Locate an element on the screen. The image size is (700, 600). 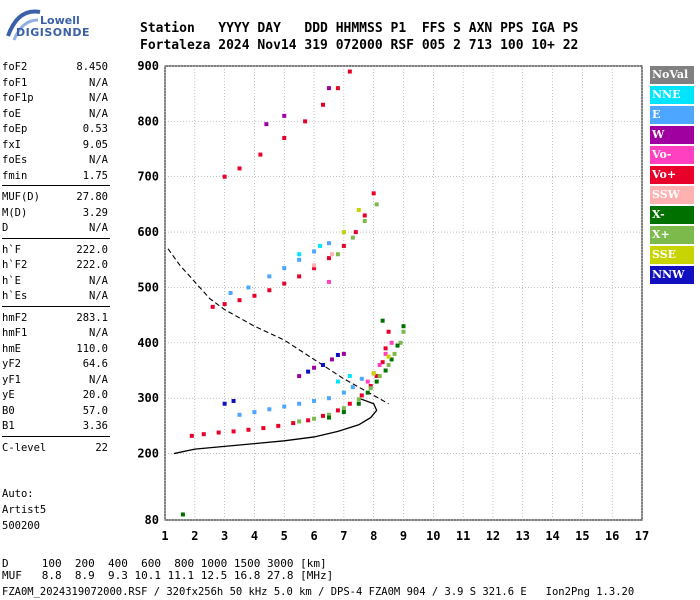
param-label: h`F2 is located at coordinates (15, 265).